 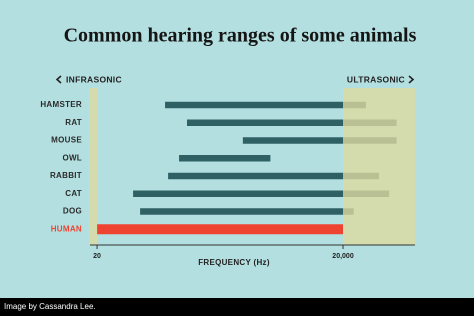 I want to click on credit: Image by Cassandra Lee., so click(x=50, y=306).